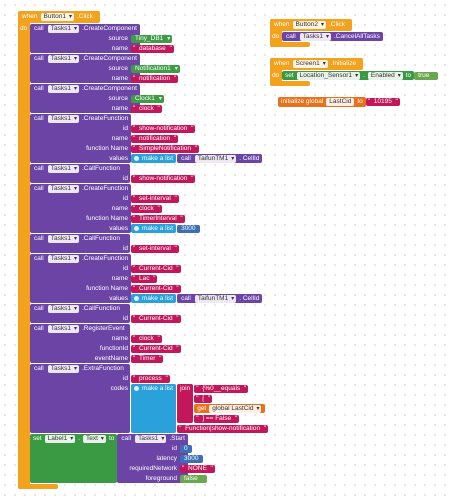  What do you see at coordinates (152, 49) in the screenshot?
I see `text-block: database` at bounding box center [152, 49].